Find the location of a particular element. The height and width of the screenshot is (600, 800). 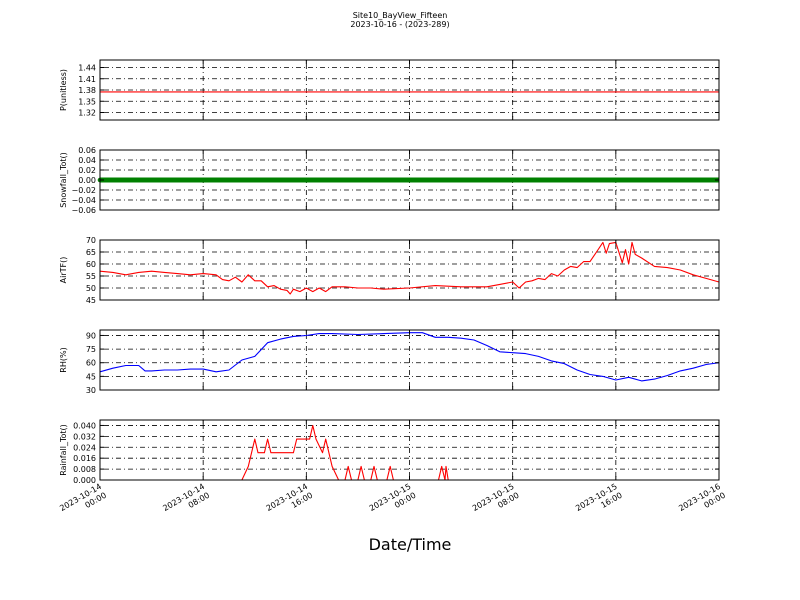

y-tick-label: 0.04 is located at coordinates (87, 160).